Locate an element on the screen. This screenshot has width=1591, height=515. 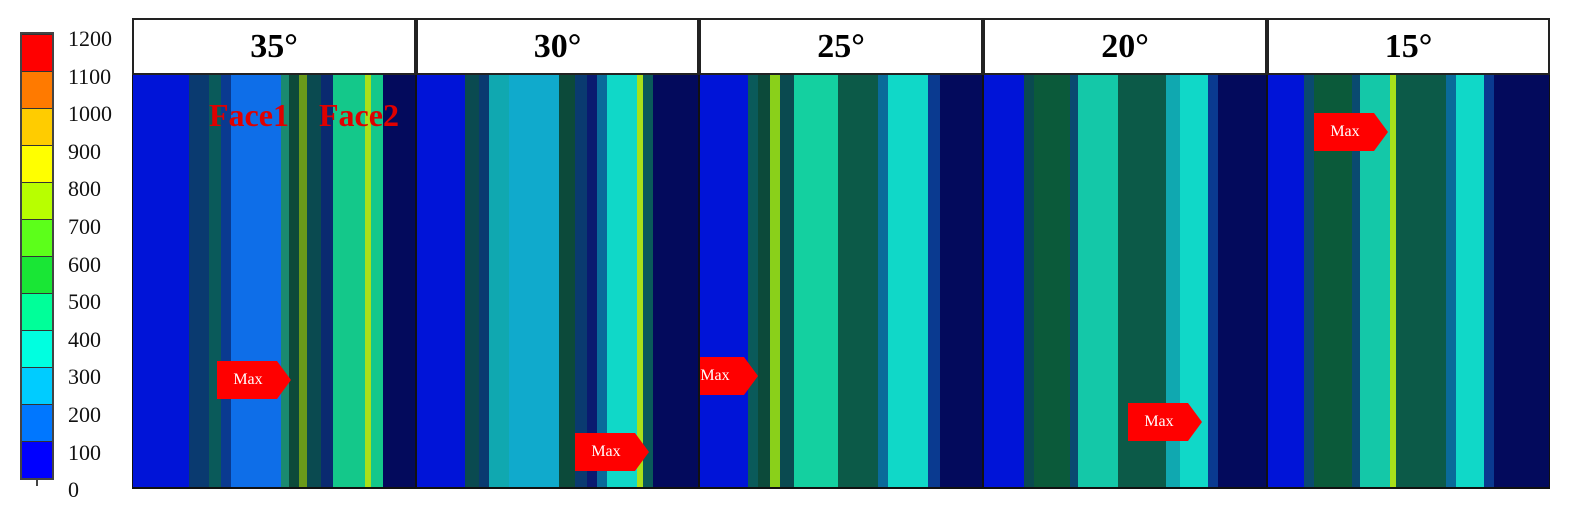
face1-label: Face1 is located at coordinates (249, 115).